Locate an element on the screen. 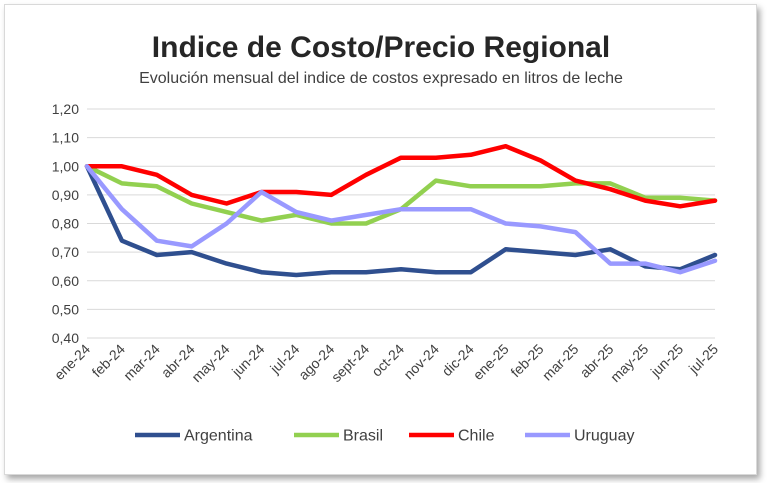 Image resolution: width=767 pixels, height=483 pixels. y-tick-label: 1,00 is located at coordinates (65, 166).